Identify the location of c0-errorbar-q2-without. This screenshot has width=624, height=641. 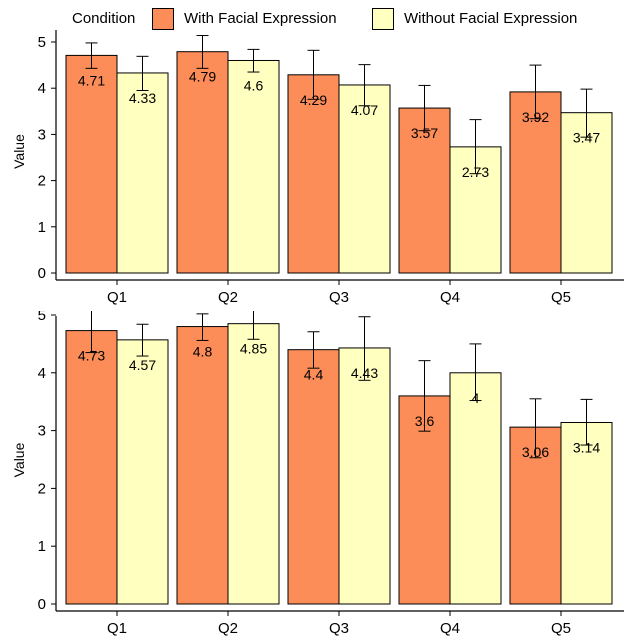
(253, 60).